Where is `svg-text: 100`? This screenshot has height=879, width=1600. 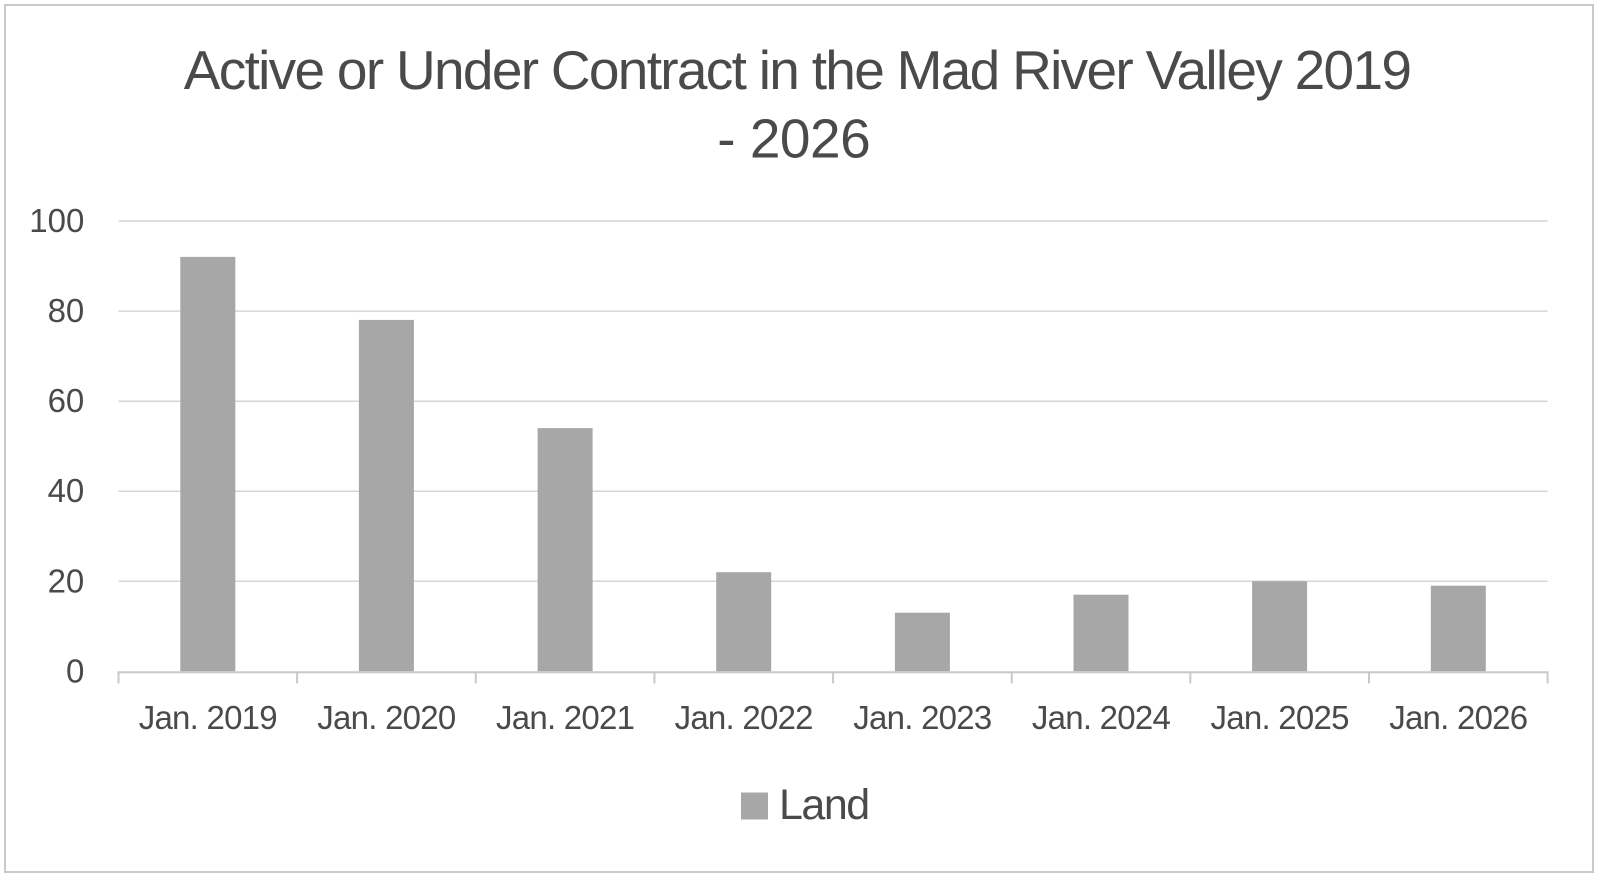 svg-text: 100 is located at coordinates (56, 220).